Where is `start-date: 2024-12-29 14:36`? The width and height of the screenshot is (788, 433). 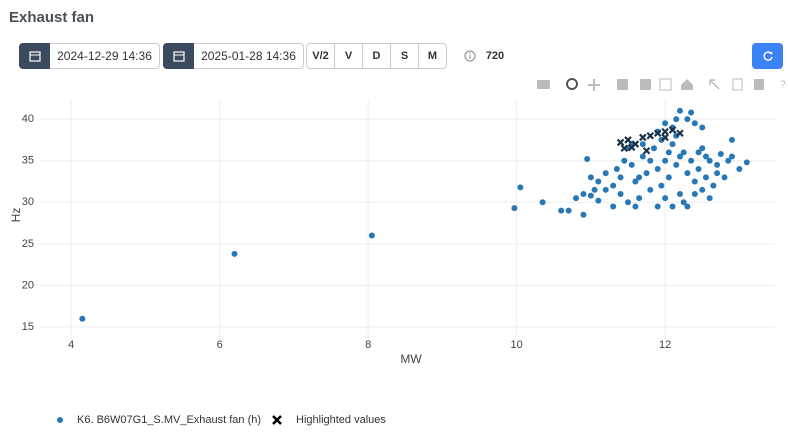
start-date: 2024-12-29 14:36 is located at coordinates (105, 56).